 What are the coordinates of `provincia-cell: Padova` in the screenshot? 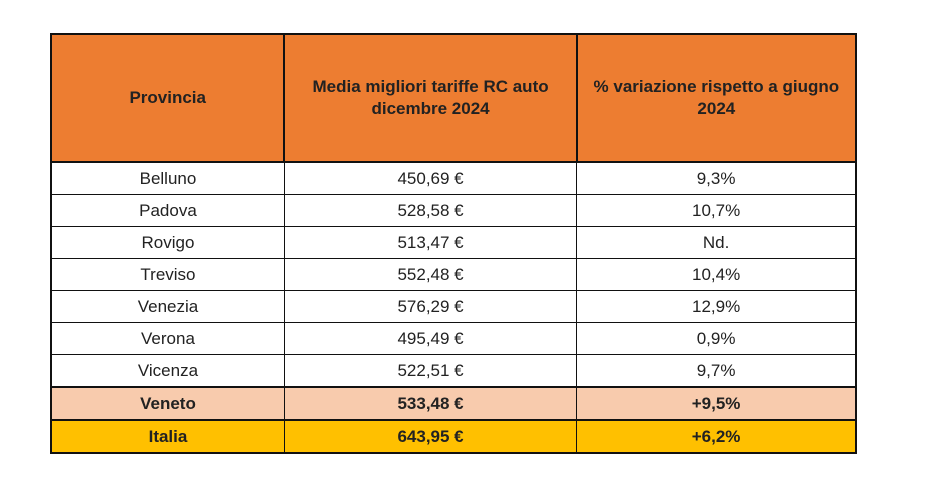 It's located at (167, 210).